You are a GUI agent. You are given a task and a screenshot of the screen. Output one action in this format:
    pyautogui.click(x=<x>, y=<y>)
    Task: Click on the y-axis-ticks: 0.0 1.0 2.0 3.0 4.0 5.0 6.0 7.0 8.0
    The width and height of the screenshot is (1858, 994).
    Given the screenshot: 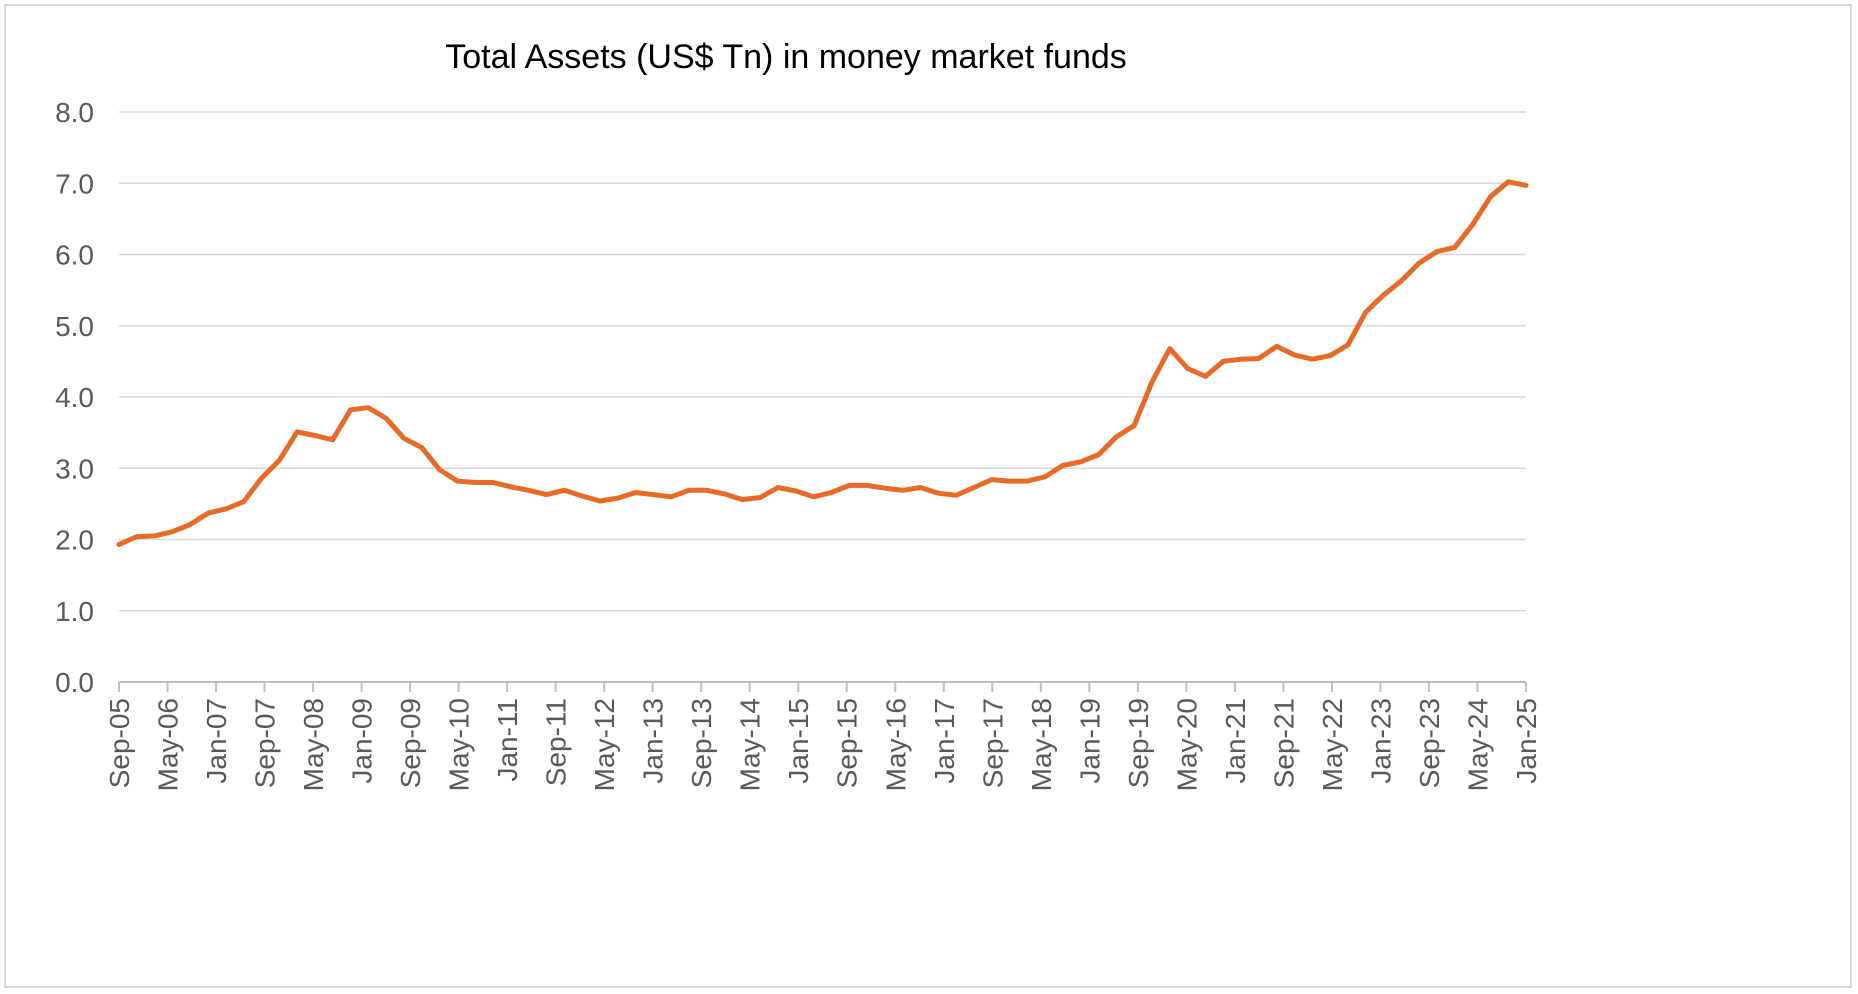 What is the action you would take?
    pyautogui.click(x=74, y=397)
    